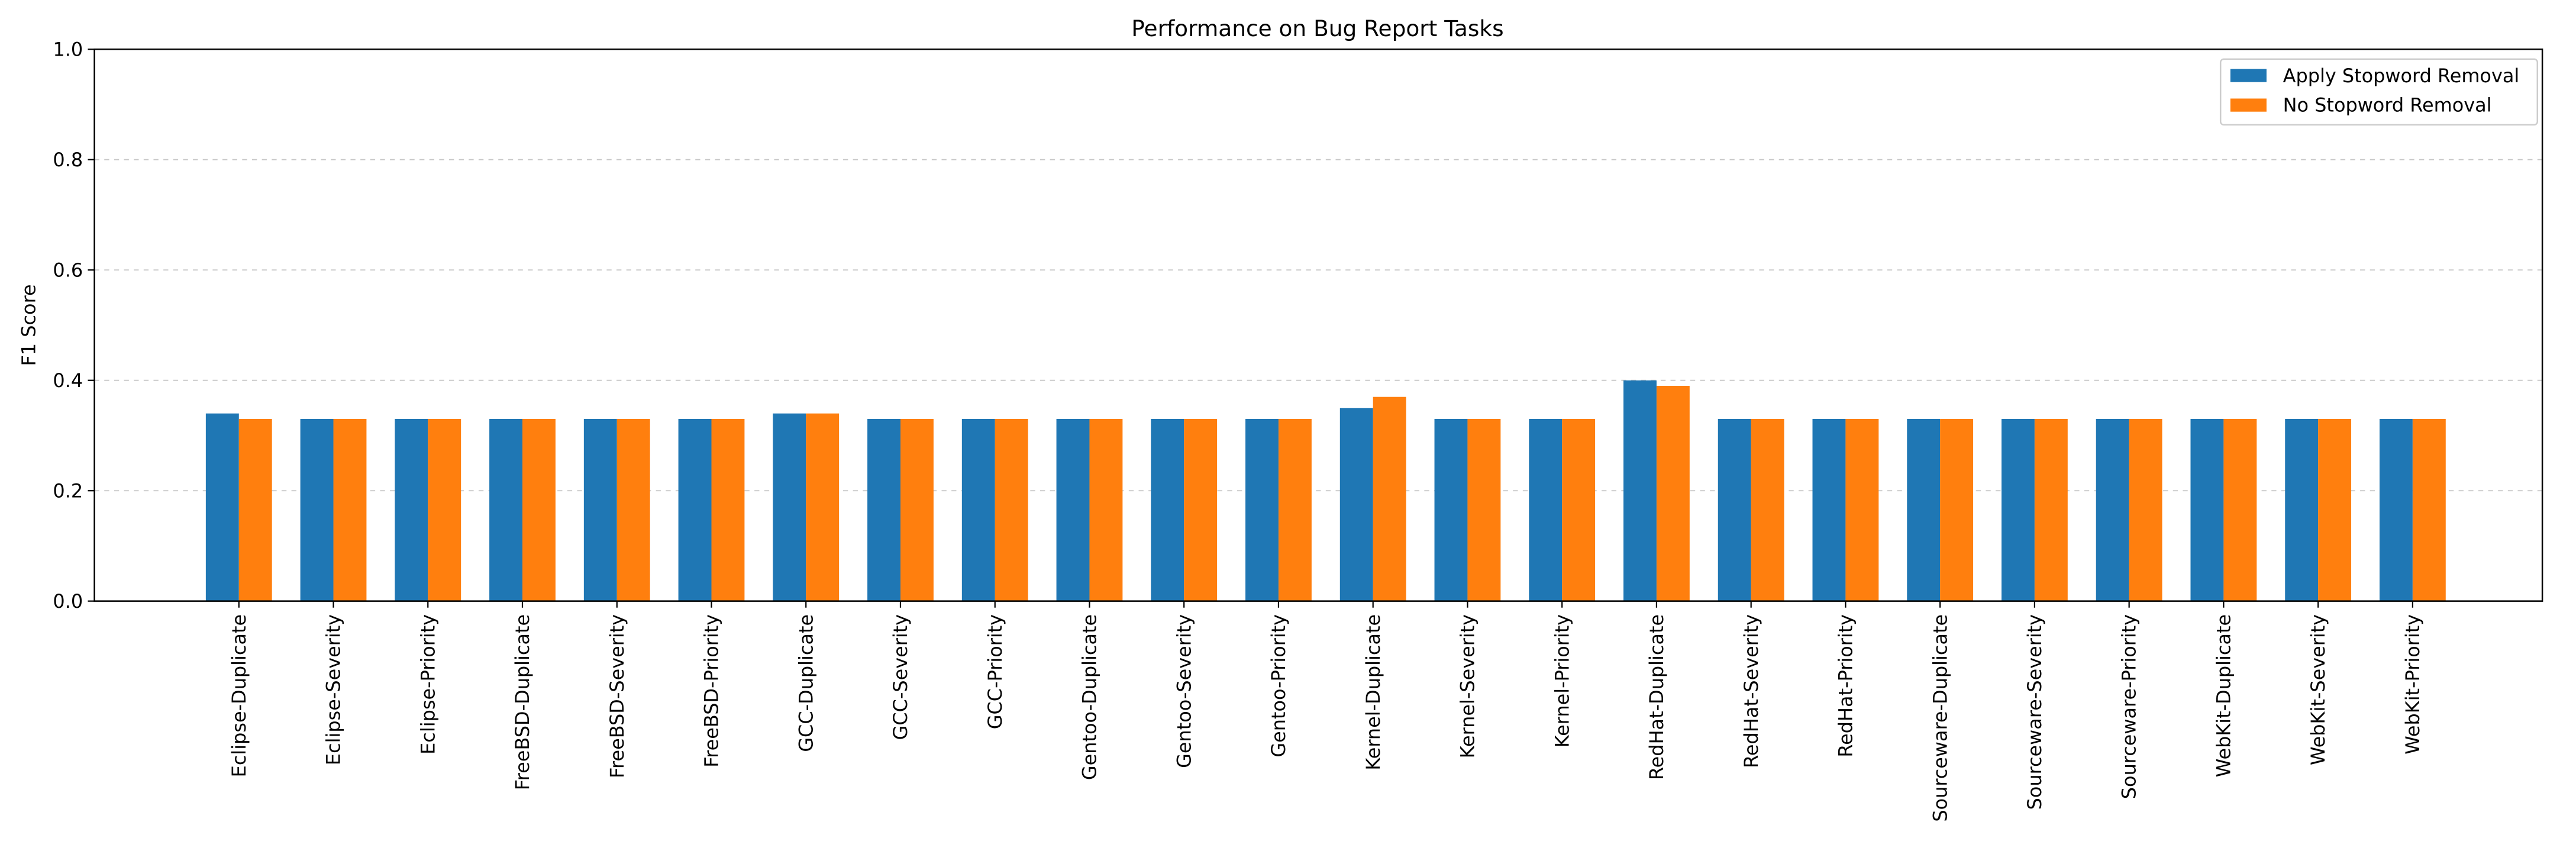  Describe the element at coordinates (29, 325) in the screenshot. I see `y-axis-label: F1 Score` at that location.